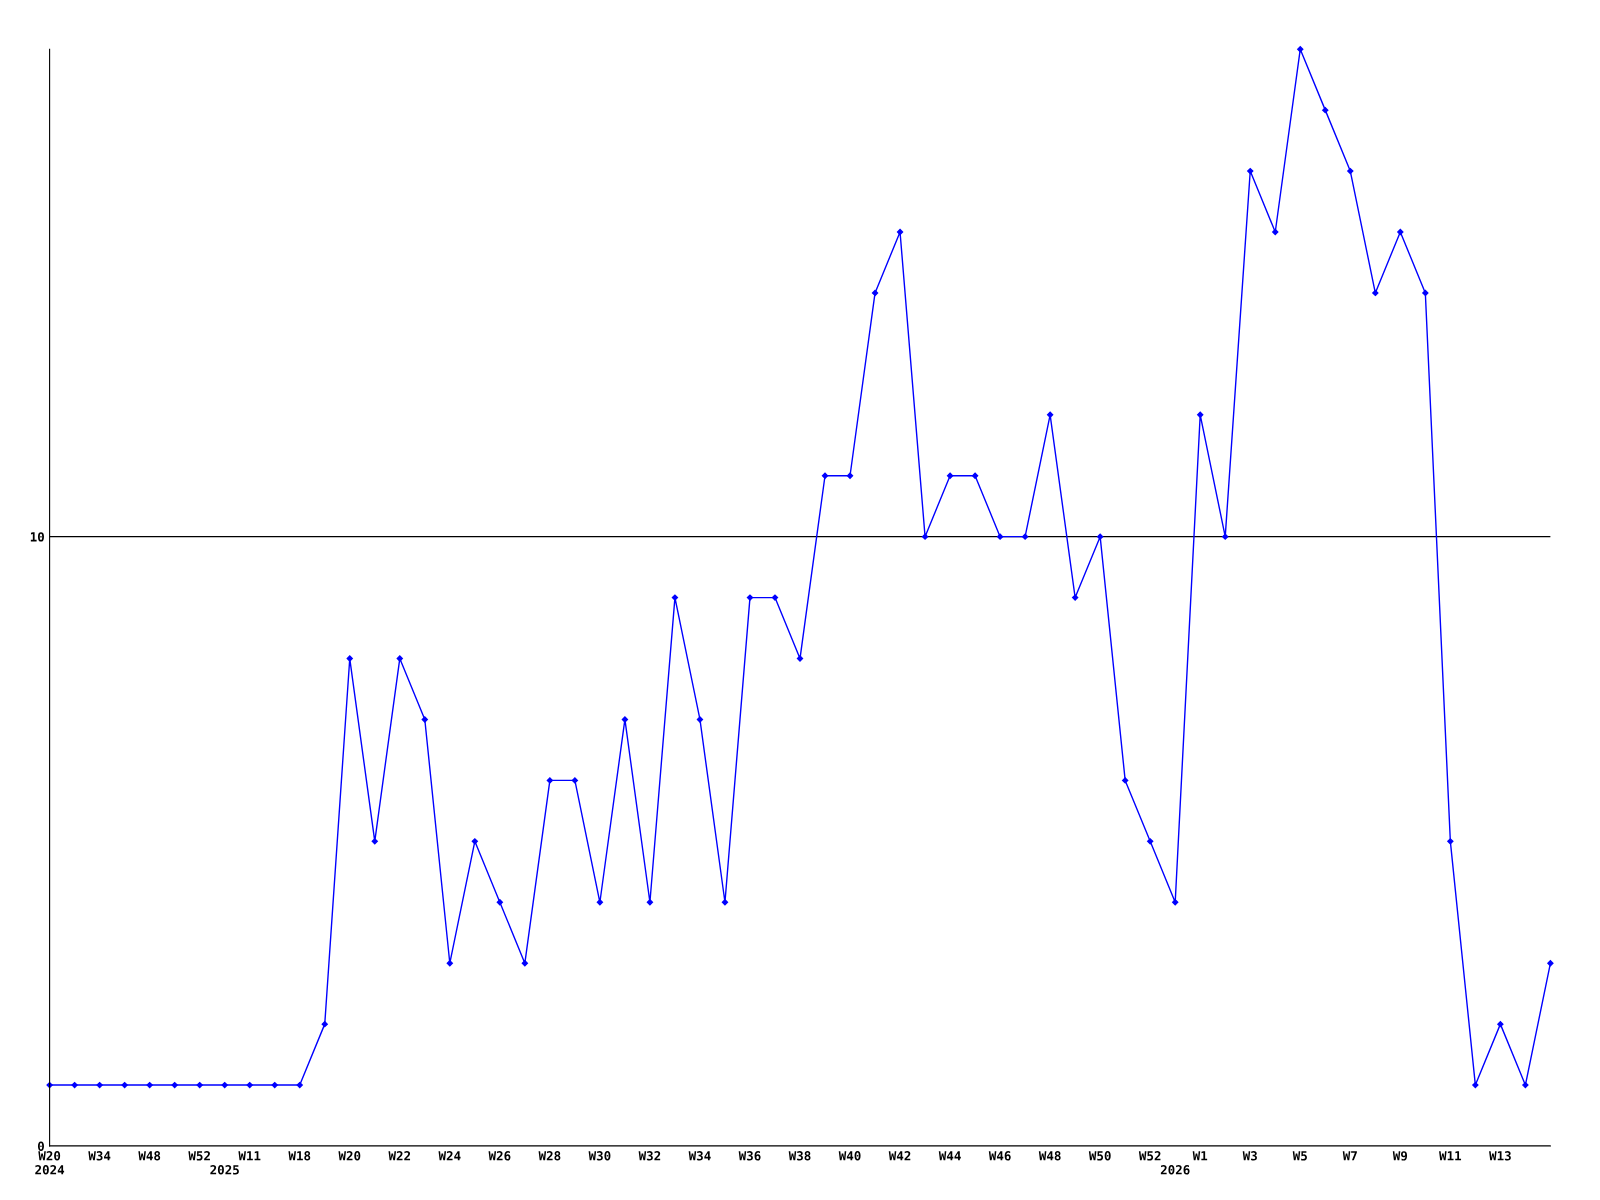 The image size is (1600, 1200). I want to click on x-tick-label: W18, so click(299, 1156).